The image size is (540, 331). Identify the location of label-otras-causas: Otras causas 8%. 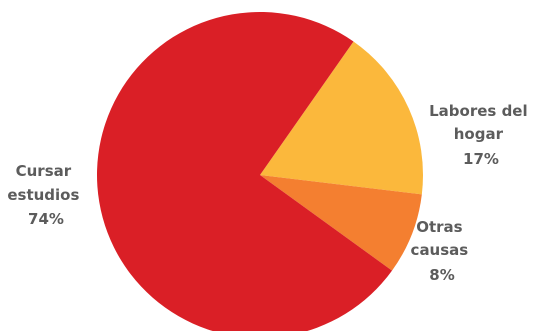
(442, 251).